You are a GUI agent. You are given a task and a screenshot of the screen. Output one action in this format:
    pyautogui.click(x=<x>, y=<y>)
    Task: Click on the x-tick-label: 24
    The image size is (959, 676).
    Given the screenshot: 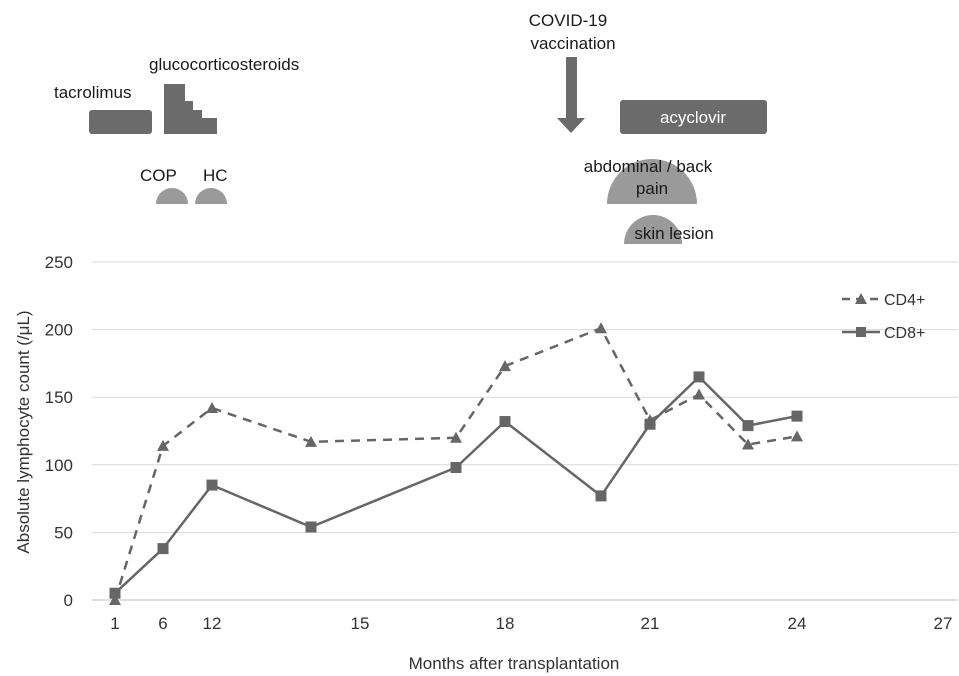 What is the action you would take?
    pyautogui.click(x=797, y=623)
    